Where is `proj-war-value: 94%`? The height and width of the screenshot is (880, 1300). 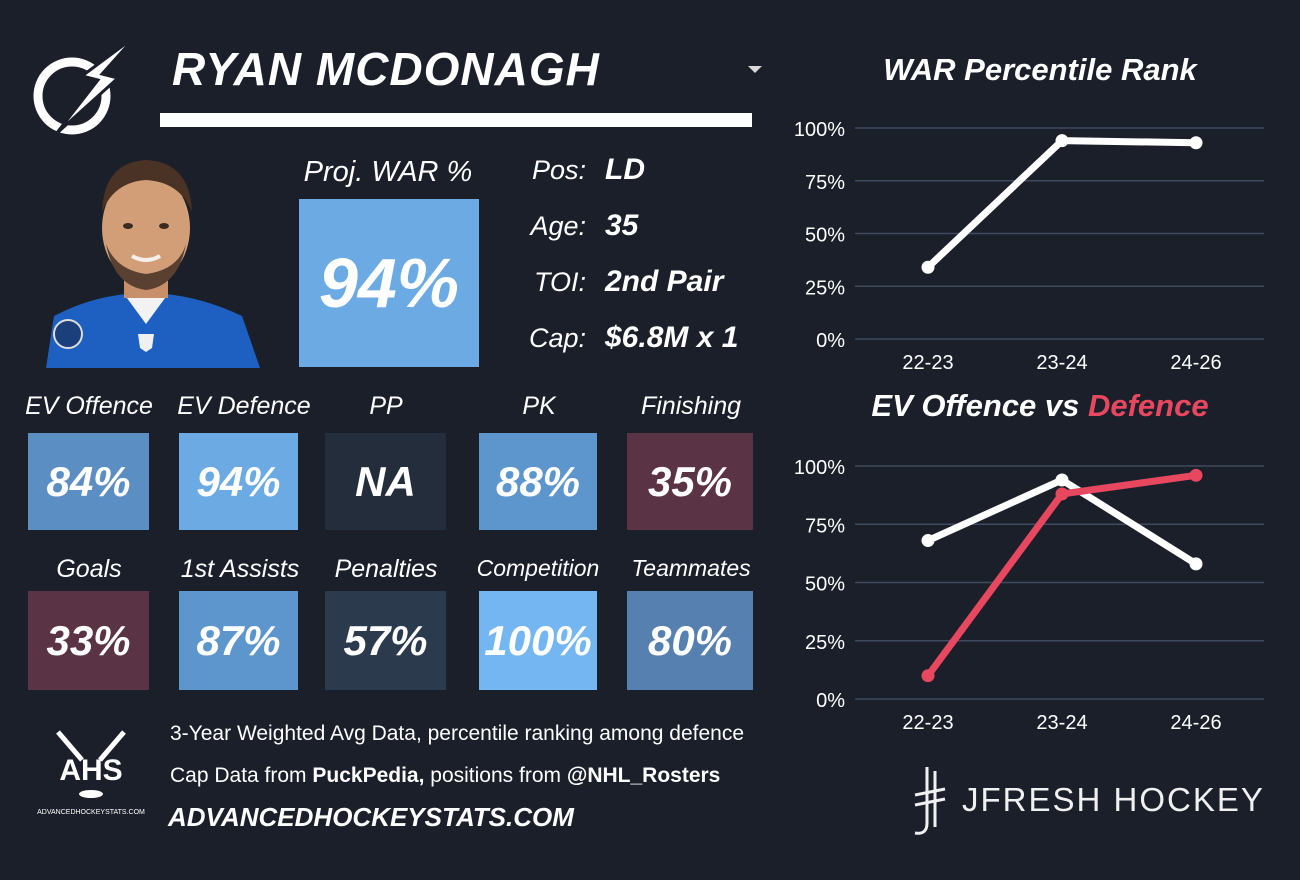
proj-war-value: 94% is located at coordinates (389, 283).